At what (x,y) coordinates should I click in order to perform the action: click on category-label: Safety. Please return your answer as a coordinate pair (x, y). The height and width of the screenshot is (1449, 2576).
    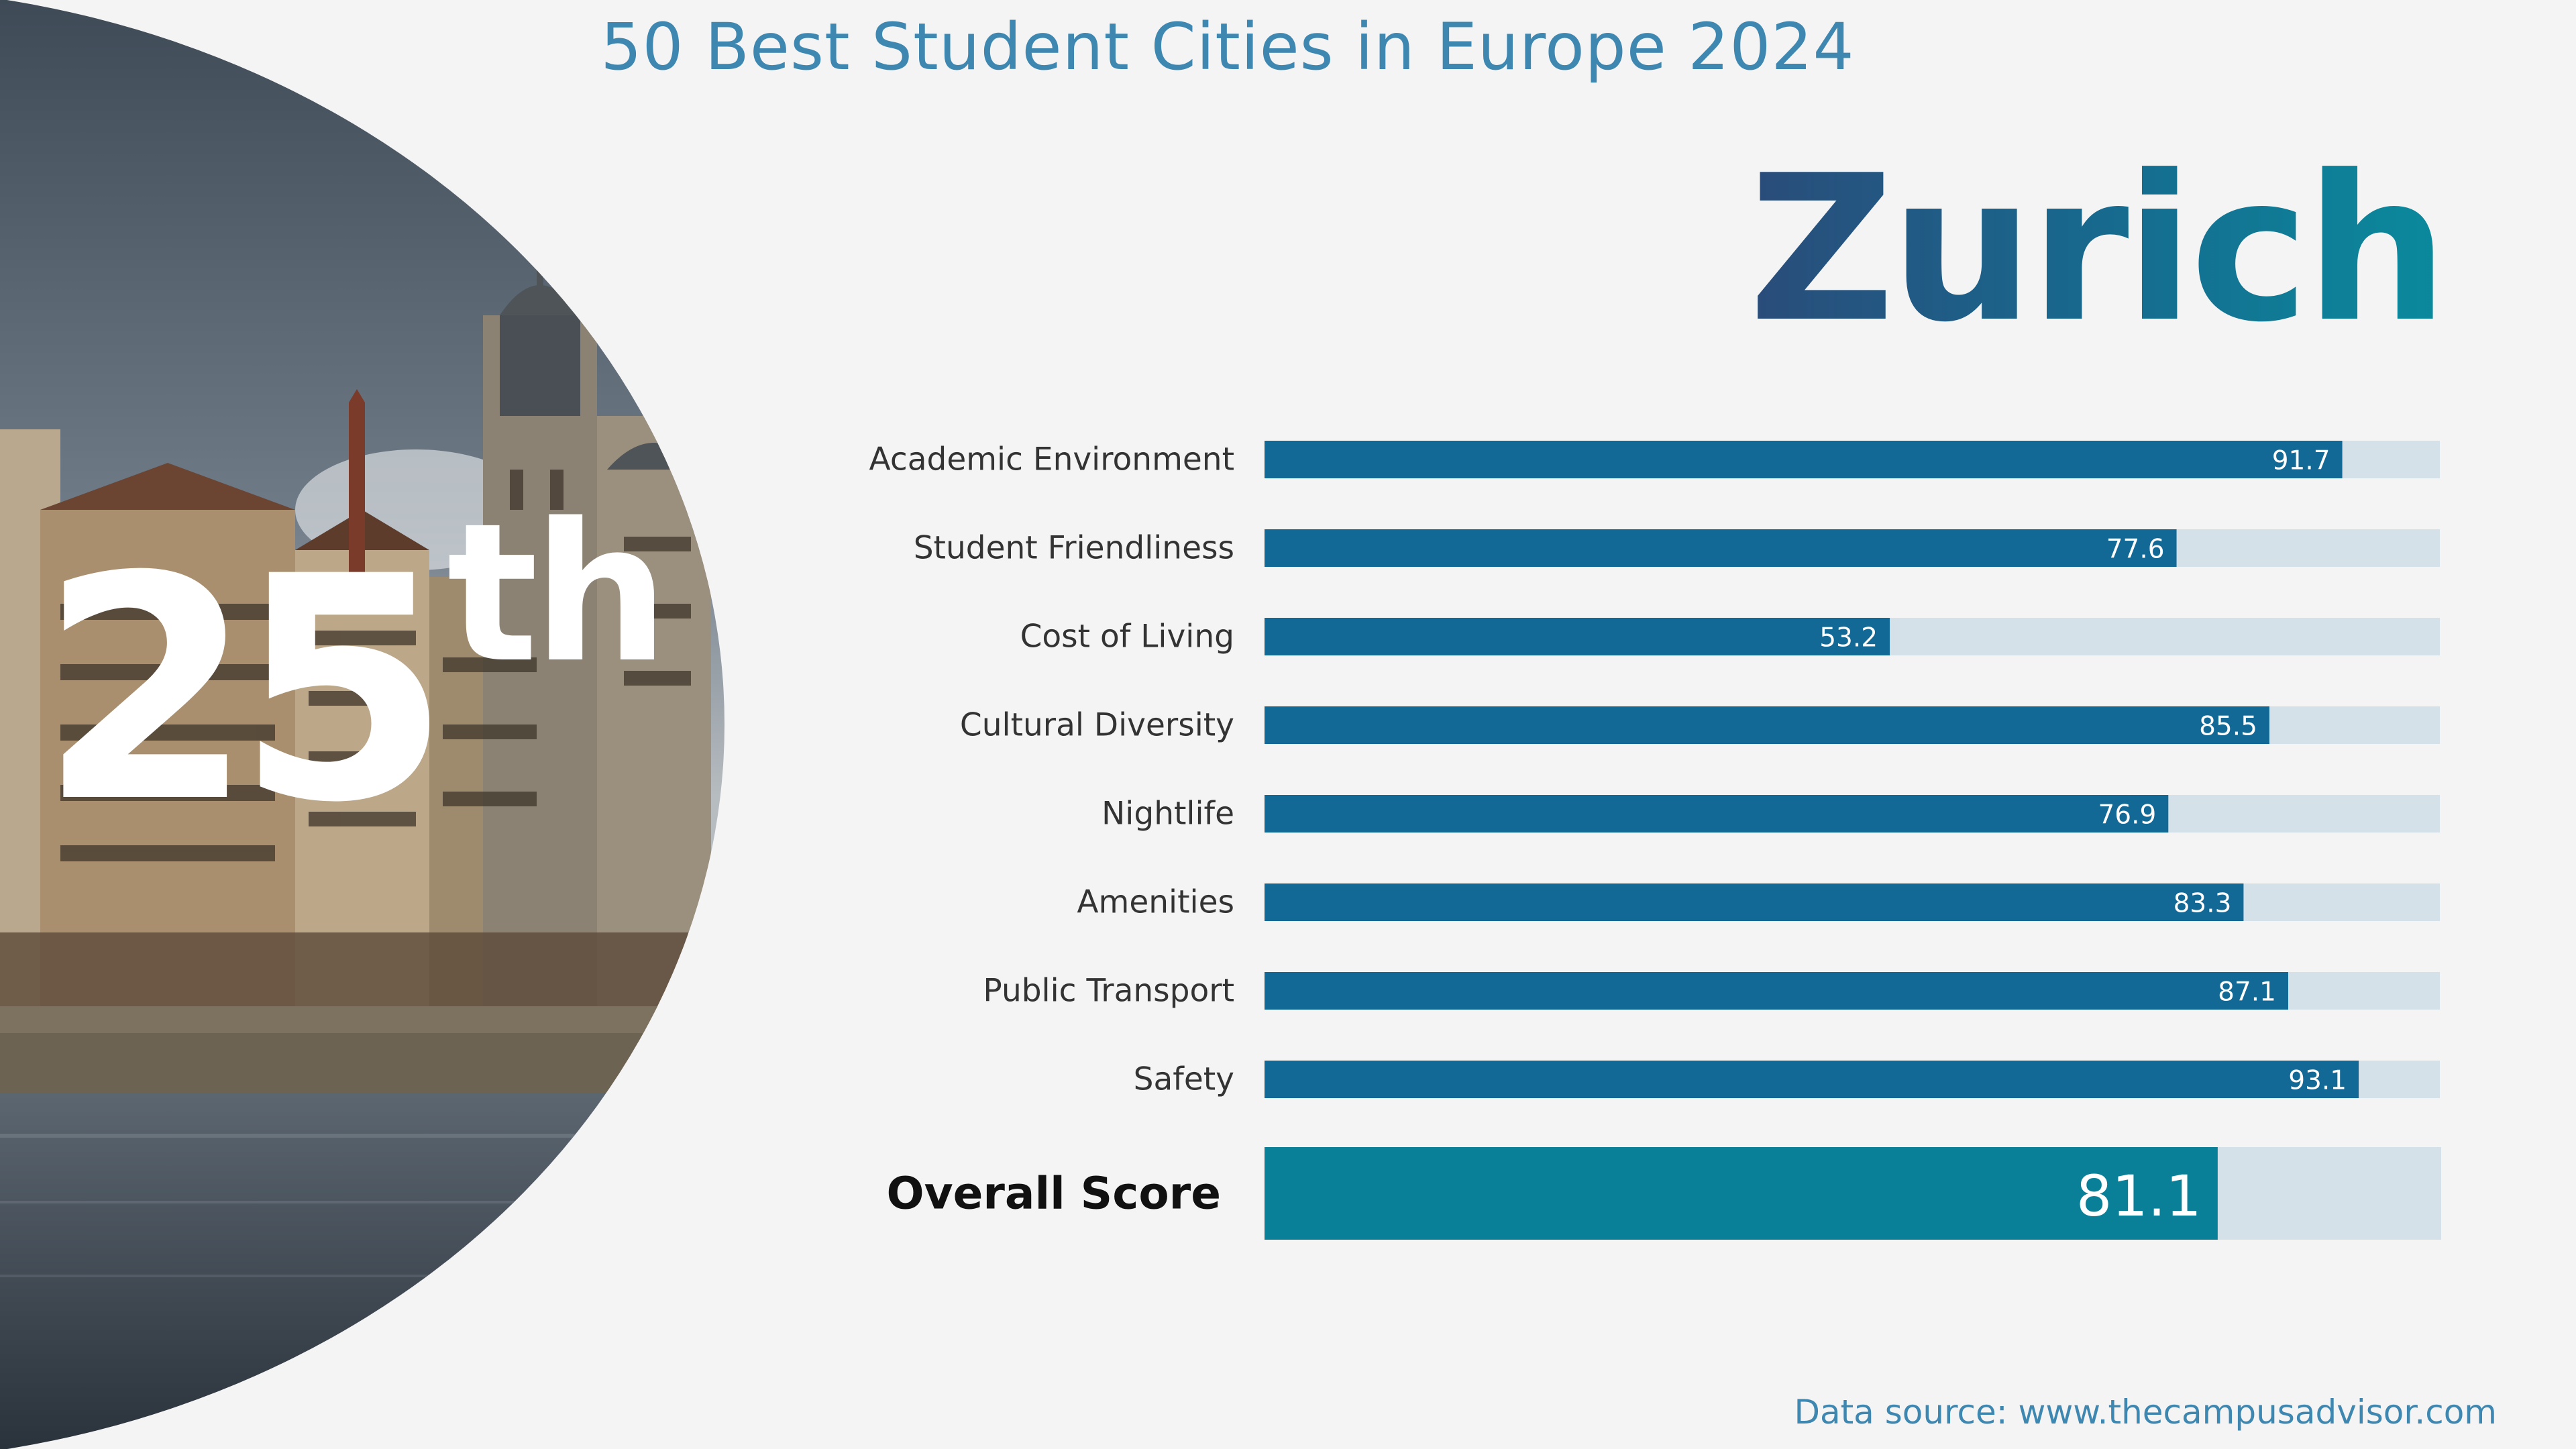
    Looking at the image, I should click on (1184, 1079).